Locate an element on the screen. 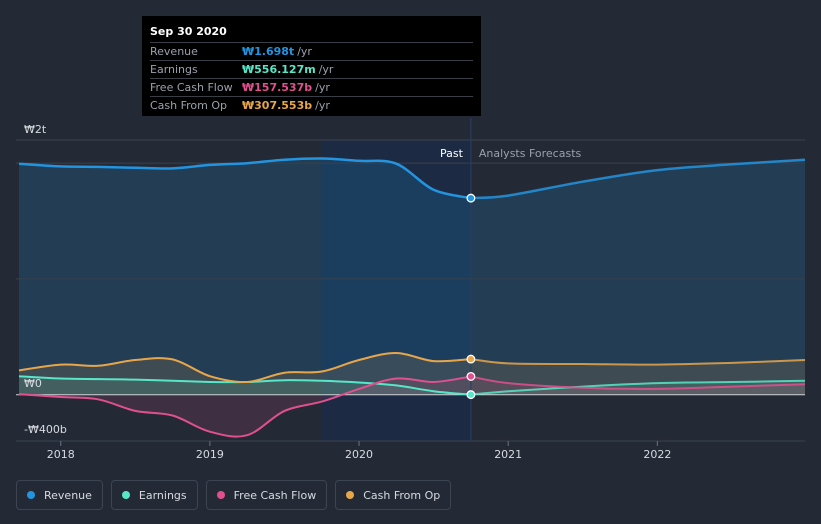 Image resolution: width=821 pixels, height=524 pixels. cash-from-op-point is located at coordinates (471, 359).